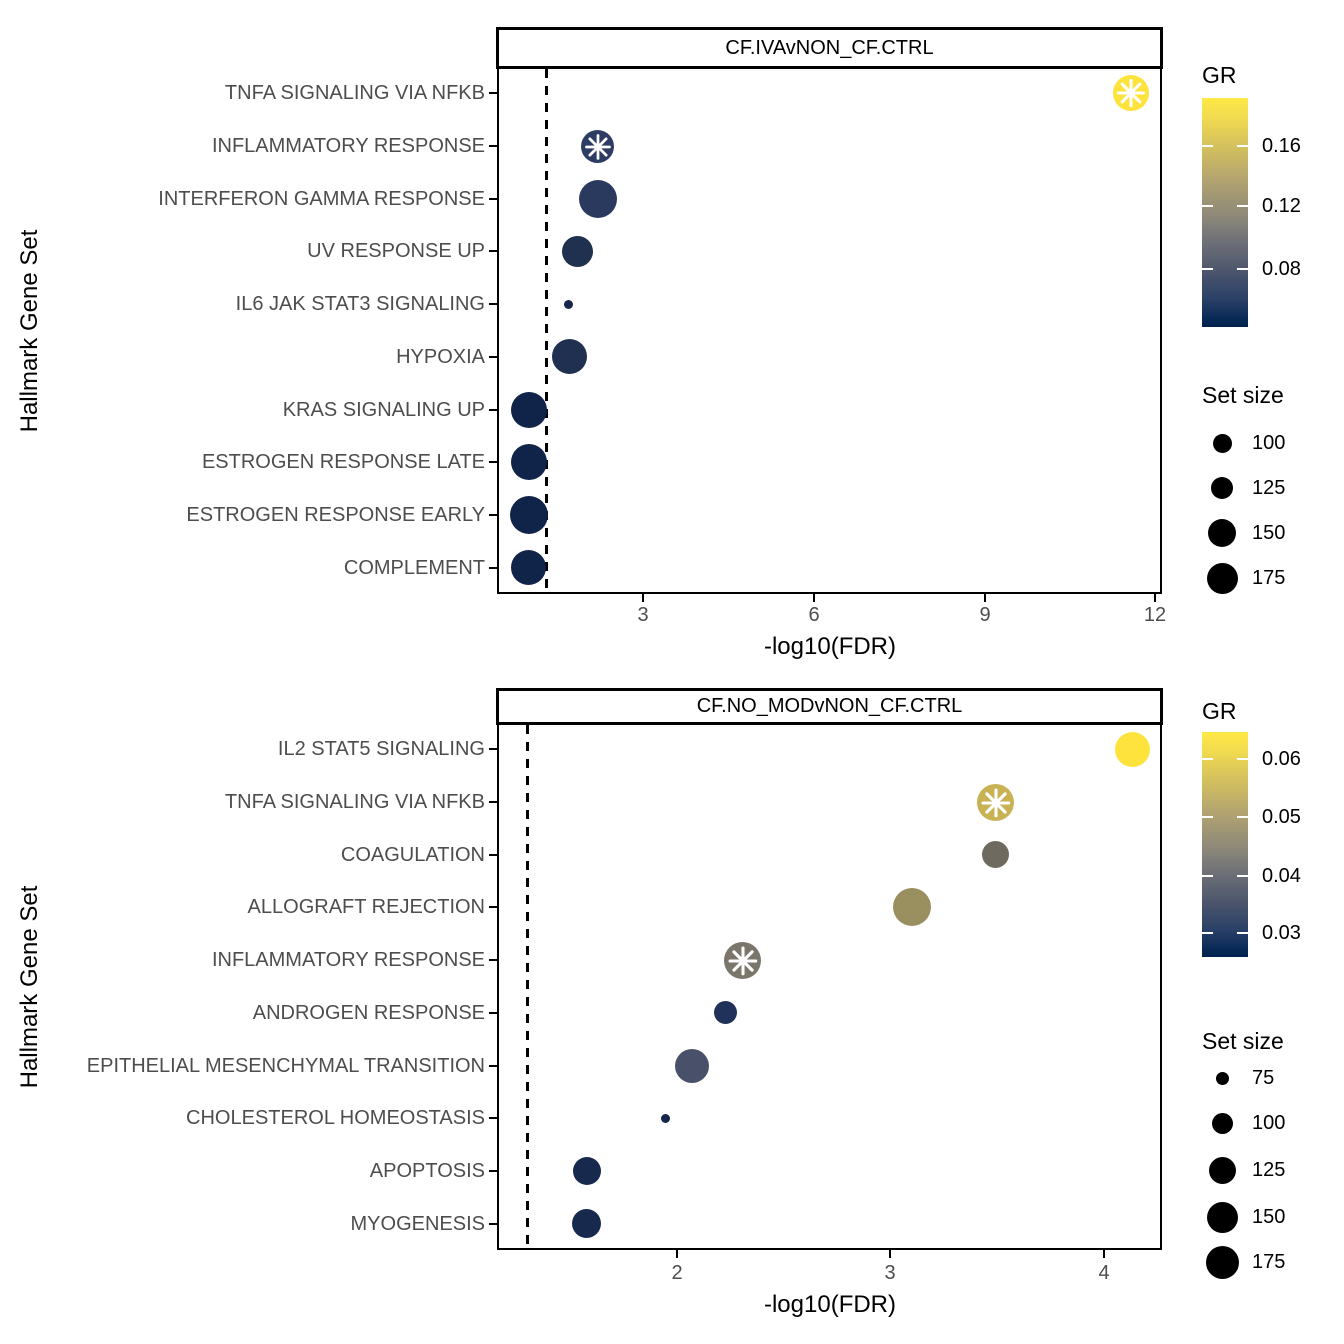  Describe the element at coordinates (427, 1171) in the screenshot. I see `y-axis-label: APOPTOSIS` at that location.